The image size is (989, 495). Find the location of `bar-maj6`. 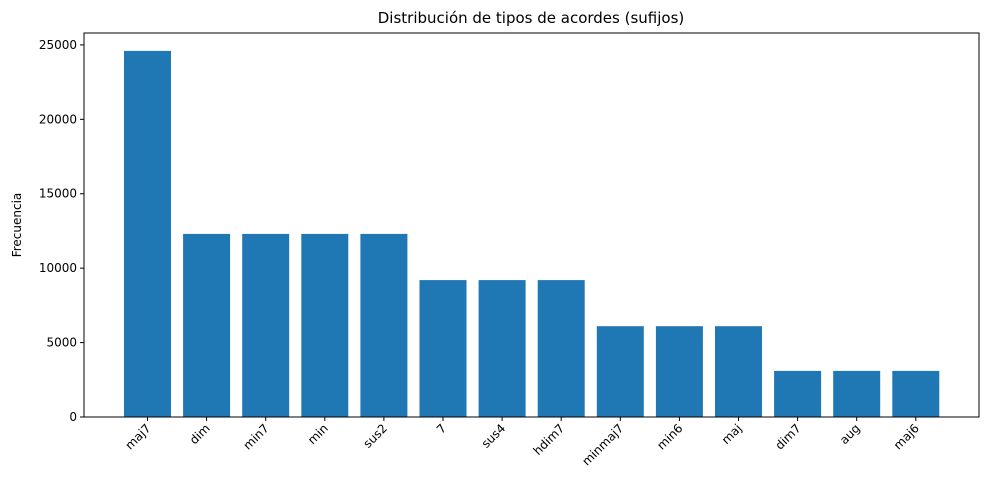

bar-maj6 is located at coordinates (916, 393).